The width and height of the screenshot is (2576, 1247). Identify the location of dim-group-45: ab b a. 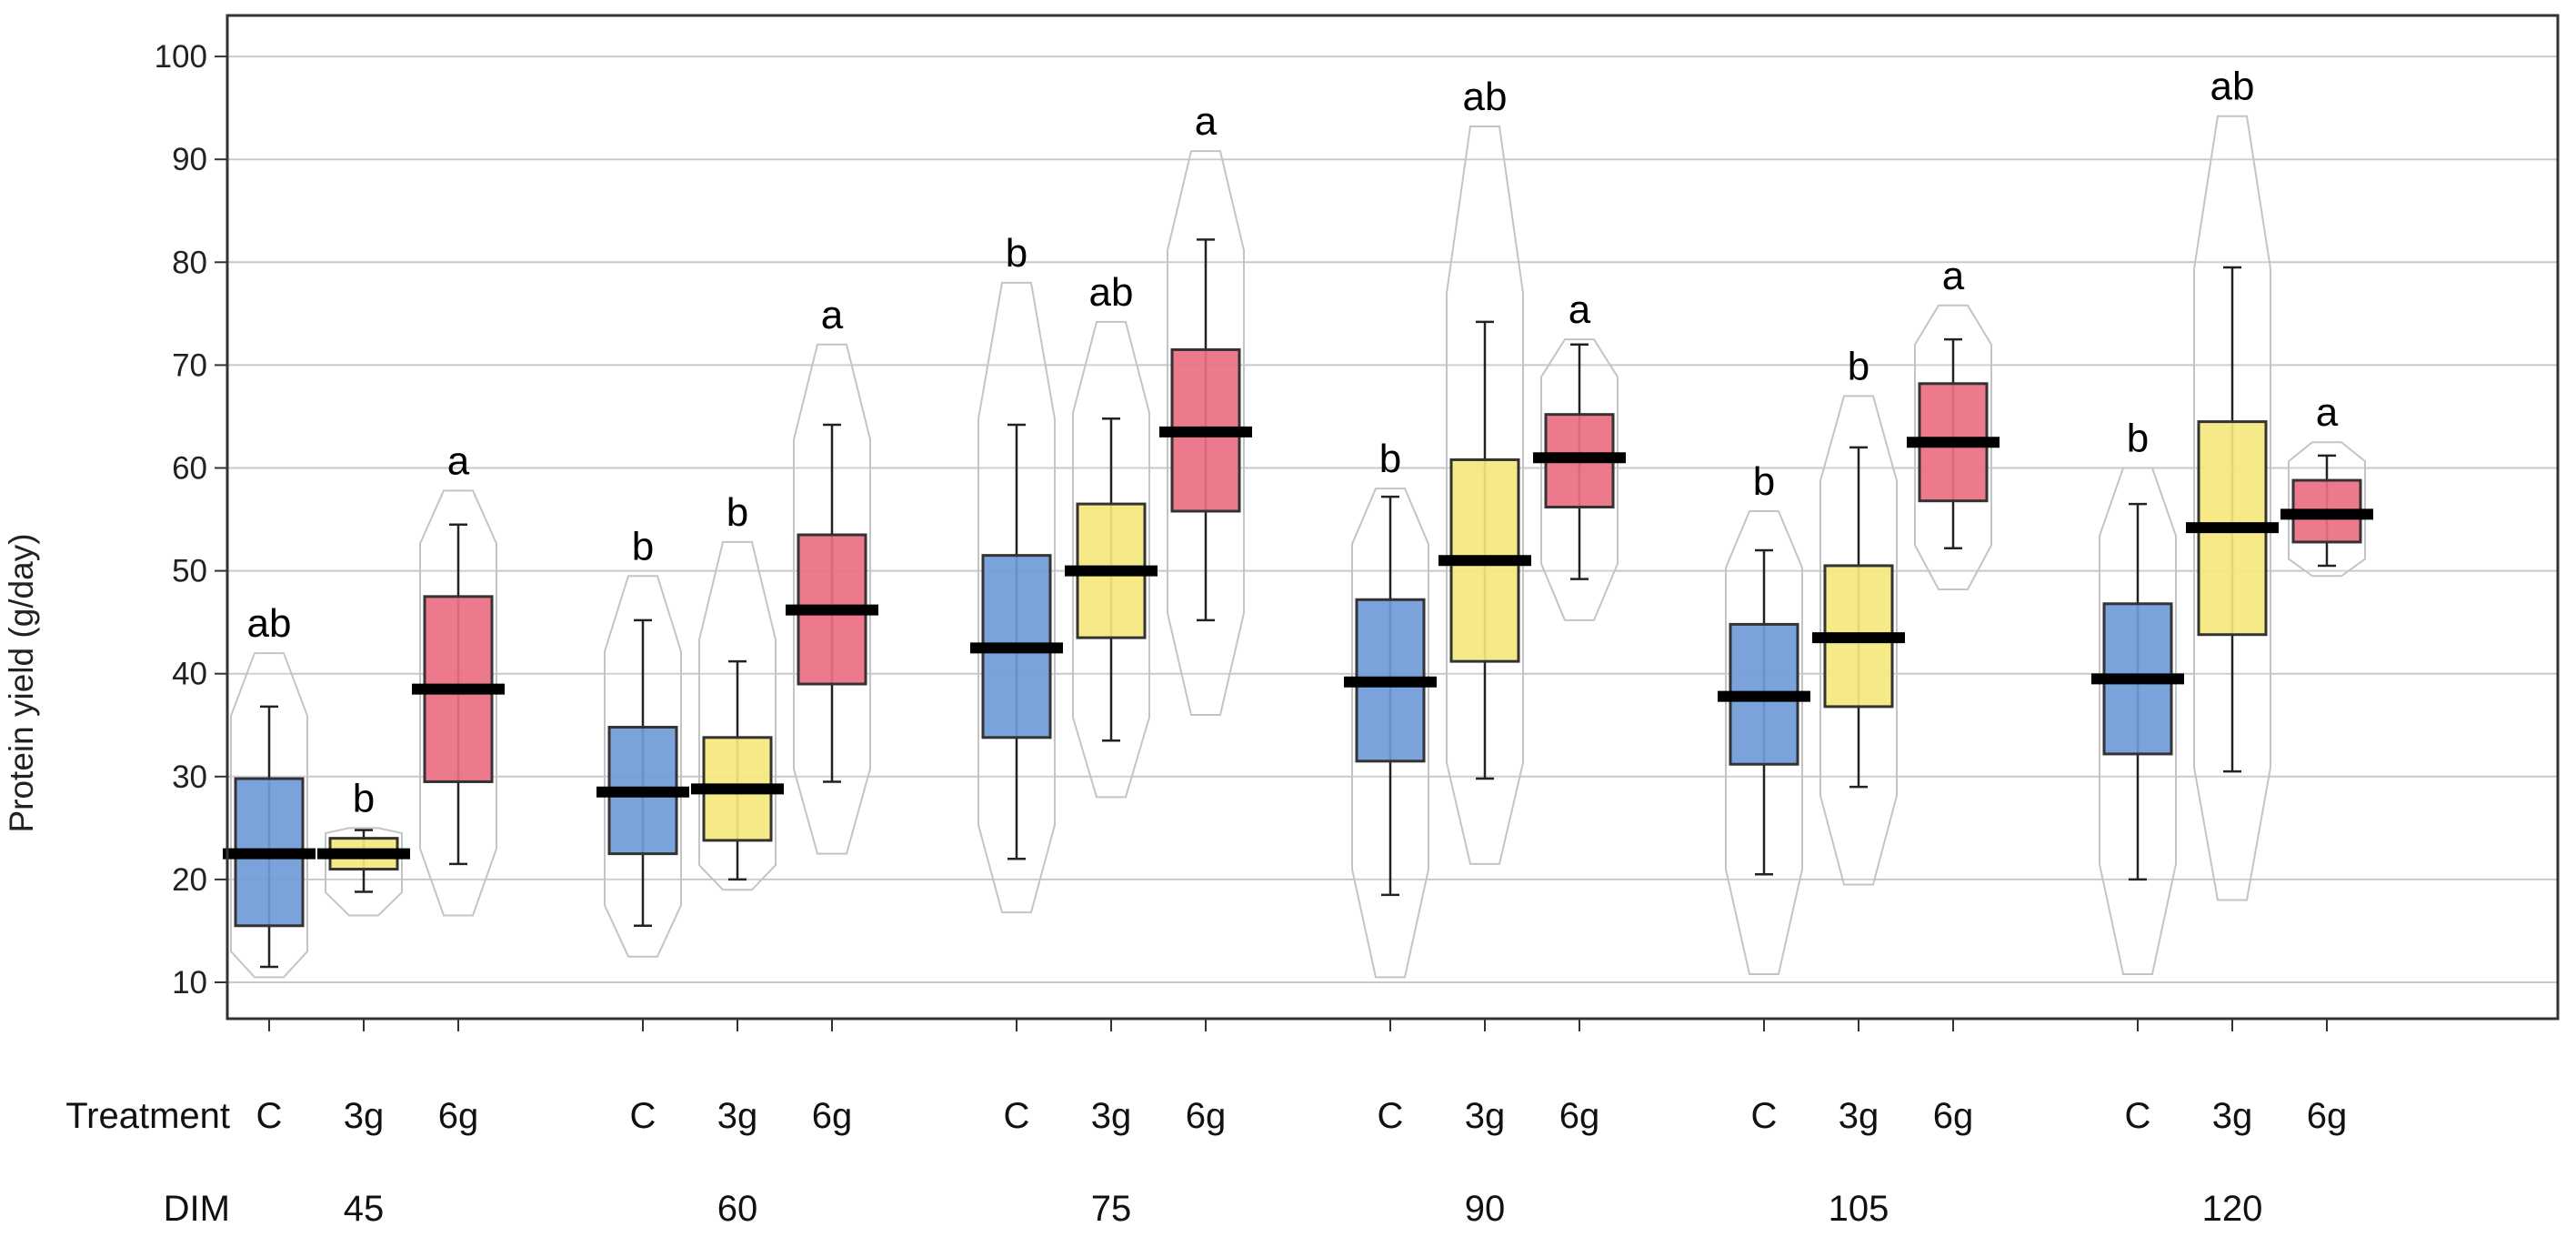
(364, 708).